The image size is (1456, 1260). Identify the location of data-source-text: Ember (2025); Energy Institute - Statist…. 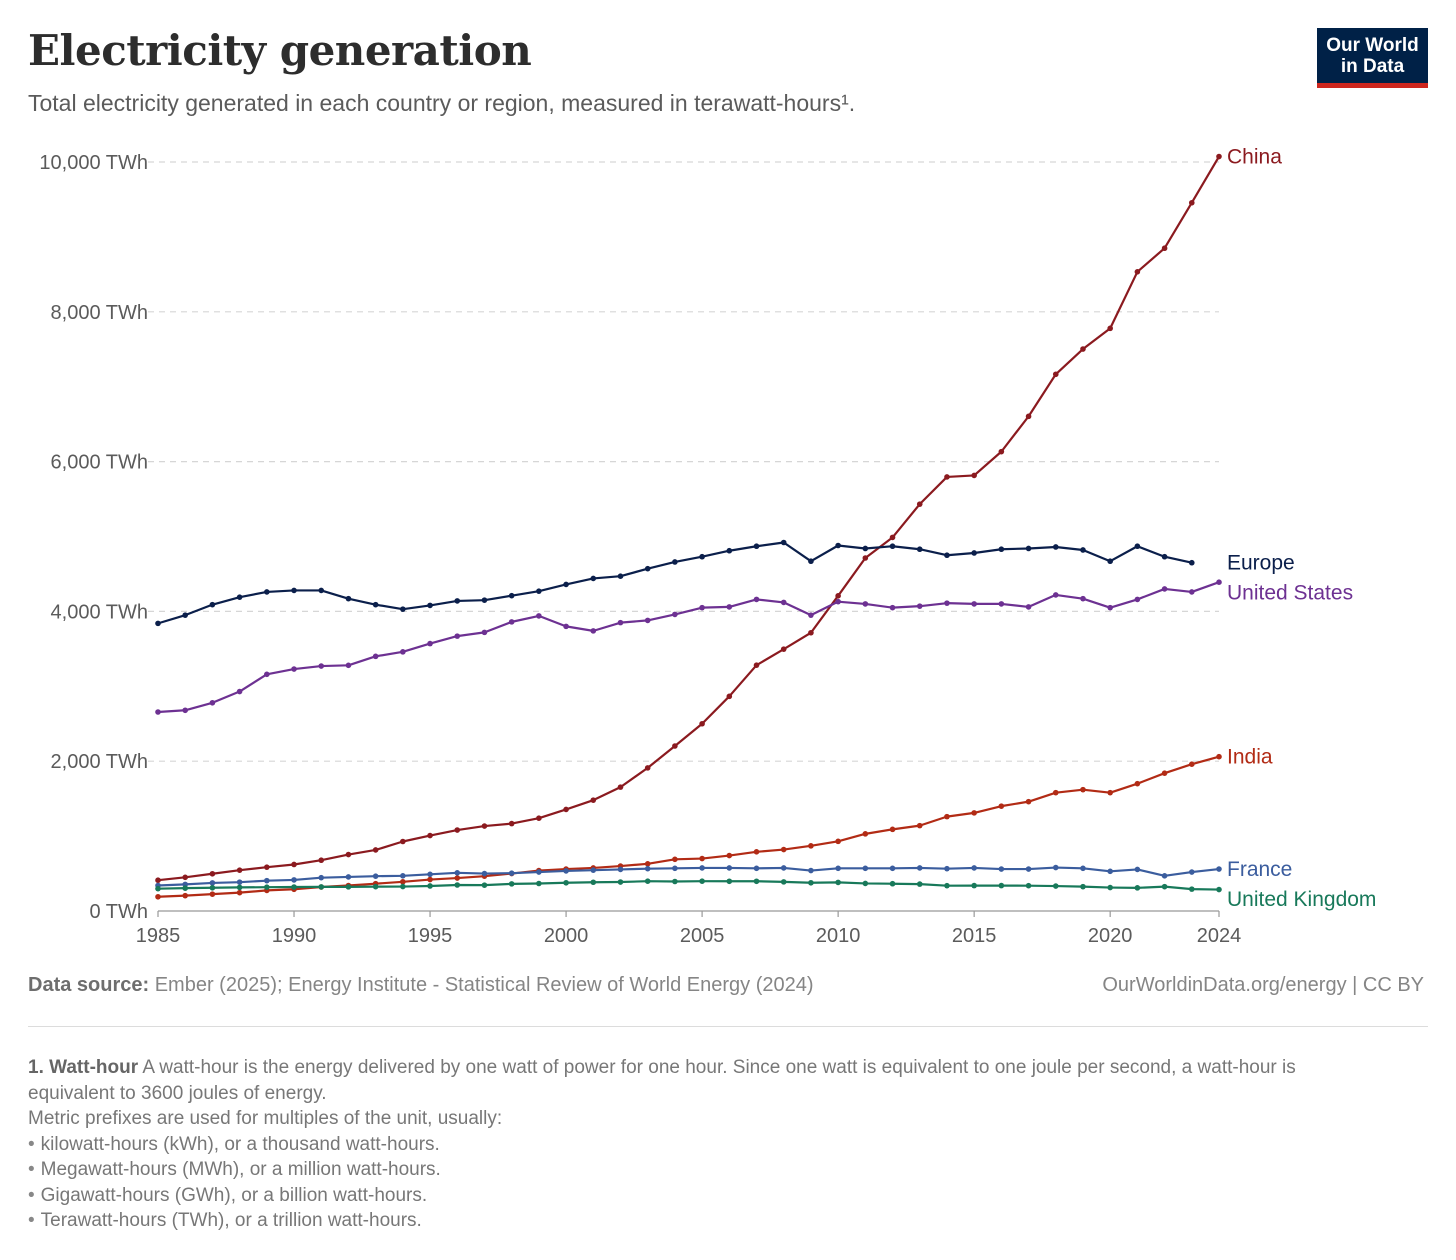
(484, 985).